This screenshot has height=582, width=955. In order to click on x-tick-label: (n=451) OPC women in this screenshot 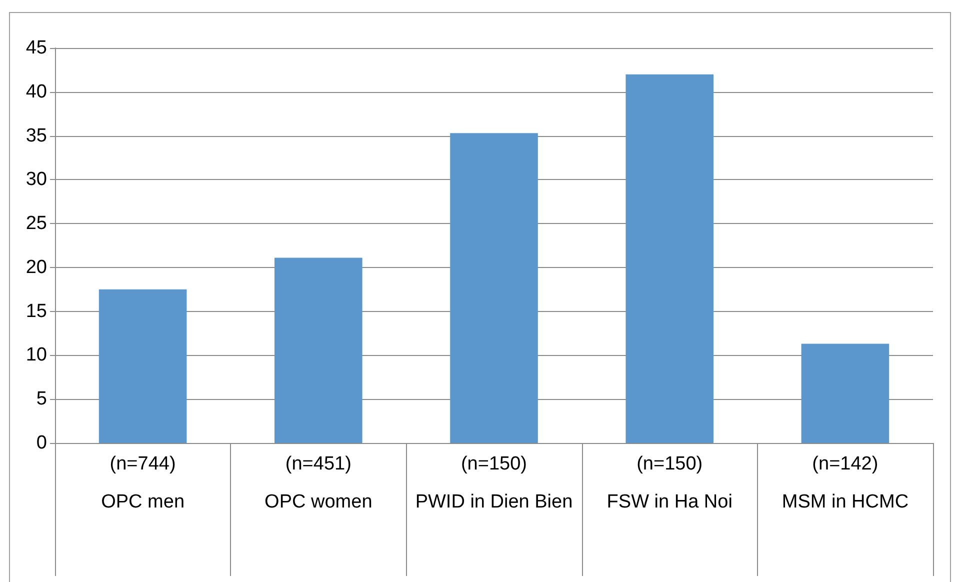, I will do `click(318, 483)`.